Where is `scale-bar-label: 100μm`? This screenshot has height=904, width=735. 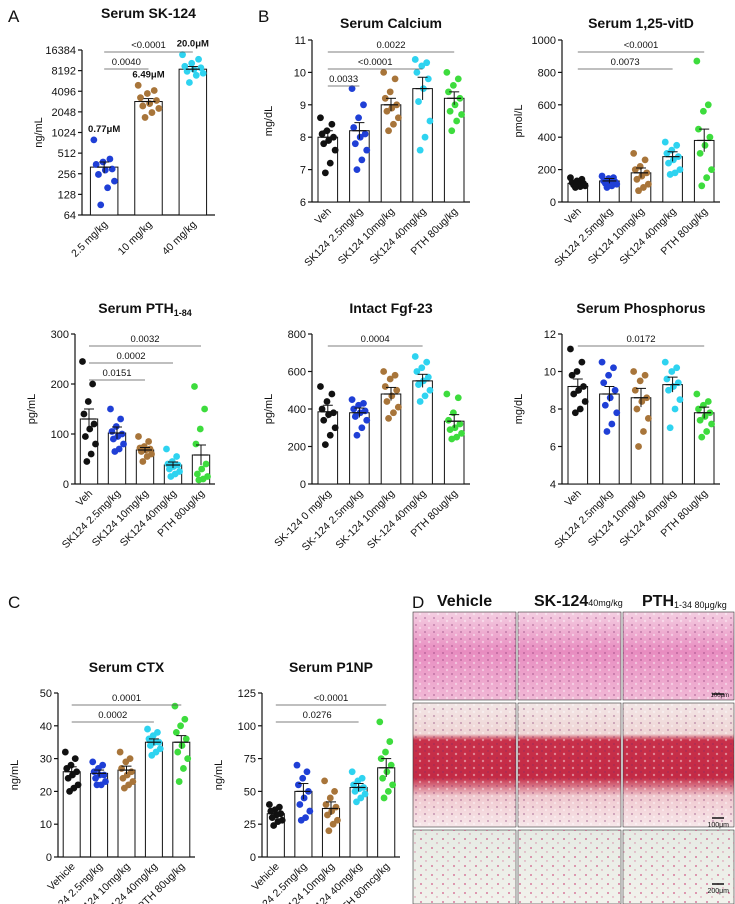 scale-bar-label: 100μm is located at coordinates (718, 825).